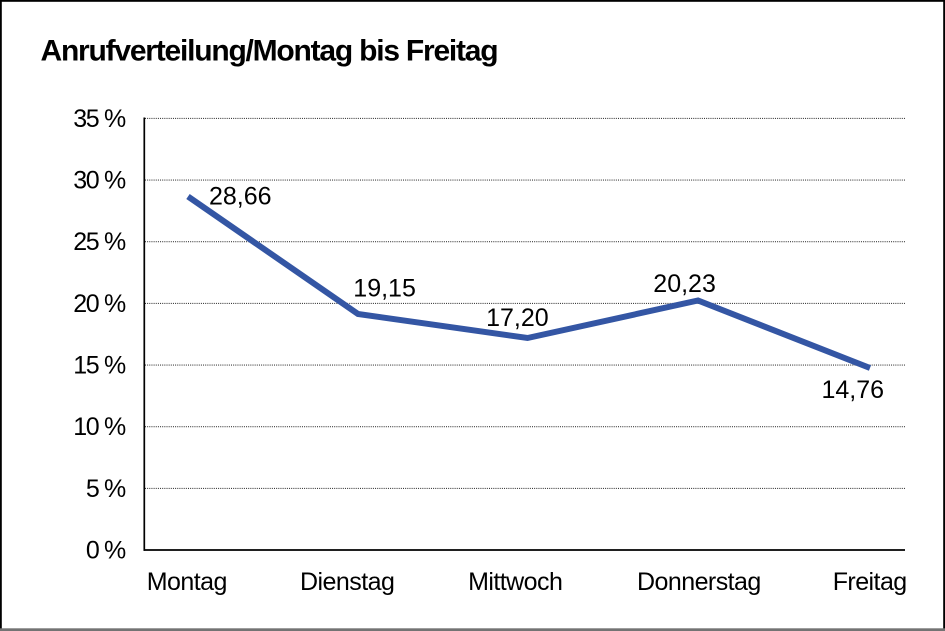  Describe the element at coordinates (517, 318) in the screenshot. I see `svg-text: 17,20` at that location.